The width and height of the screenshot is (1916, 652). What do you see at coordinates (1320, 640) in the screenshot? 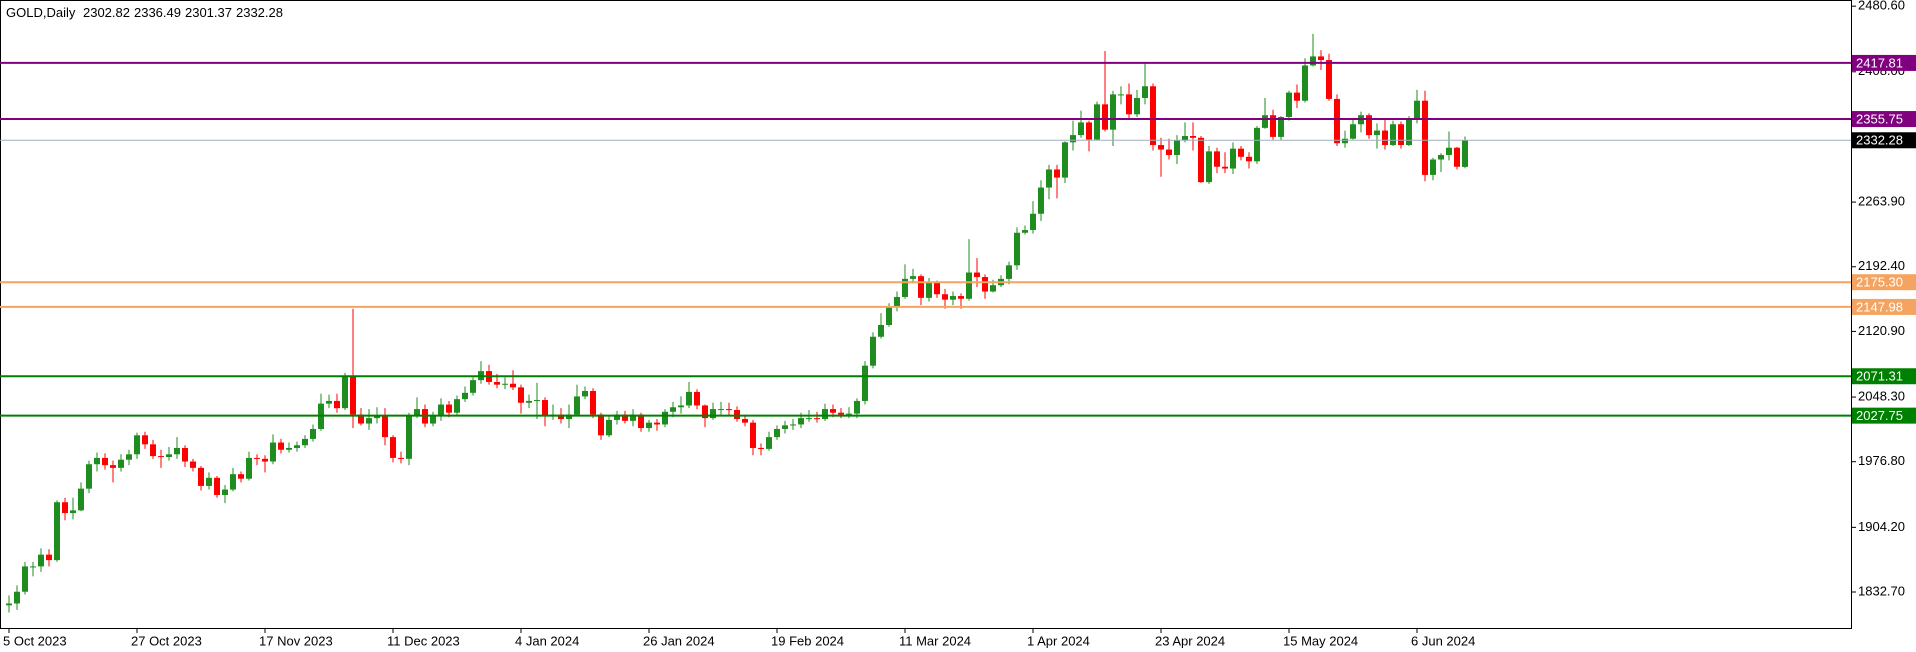
I see `x-tick-label: 15 May 2024` at bounding box center [1320, 640].